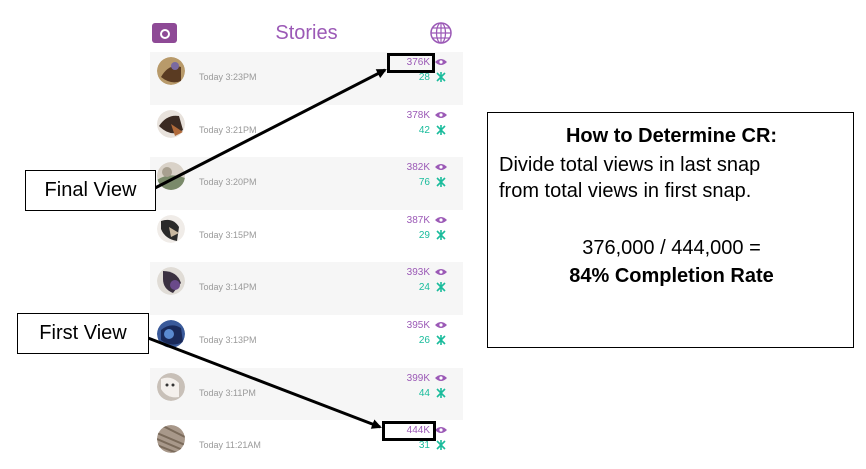 This screenshot has height=469, width=866. What do you see at coordinates (418, 62) in the screenshot?
I see `view-count: 376K` at bounding box center [418, 62].